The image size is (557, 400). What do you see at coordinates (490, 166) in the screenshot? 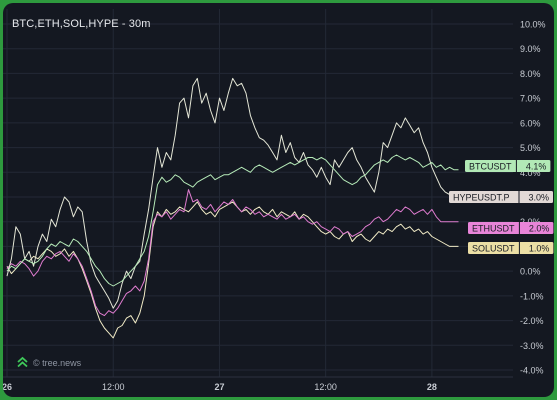
I see `price-tag-name: BTCUSDT` at bounding box center [490, 166].